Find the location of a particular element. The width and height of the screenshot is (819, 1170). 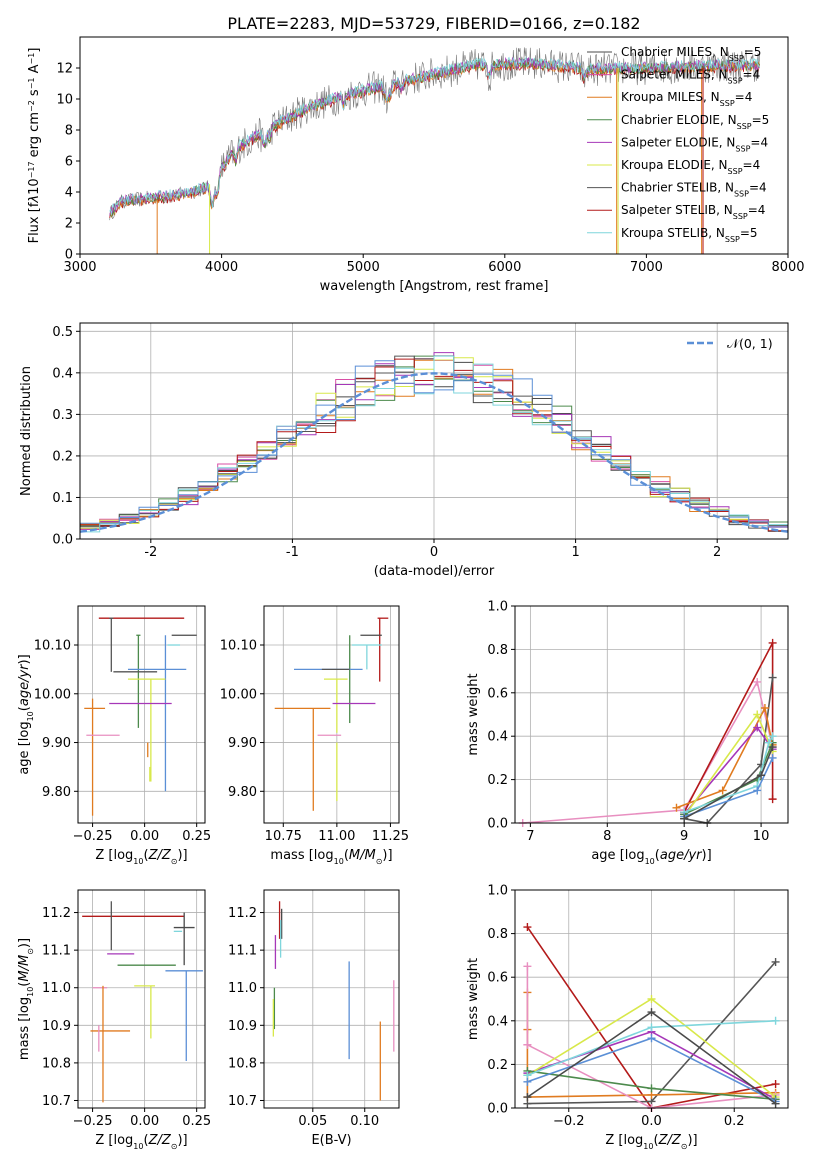

legend-entry: Kroupa ELODIE, NSSP=4 is located at coordinates (690, 167).